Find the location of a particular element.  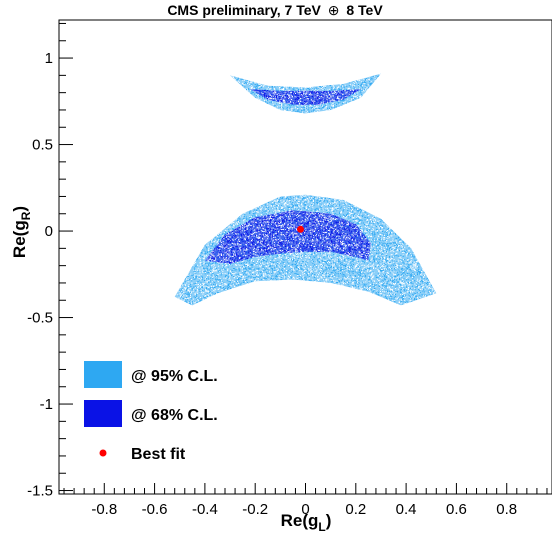

x-tick-label: -0.2 is located at coordinates (255, 509).